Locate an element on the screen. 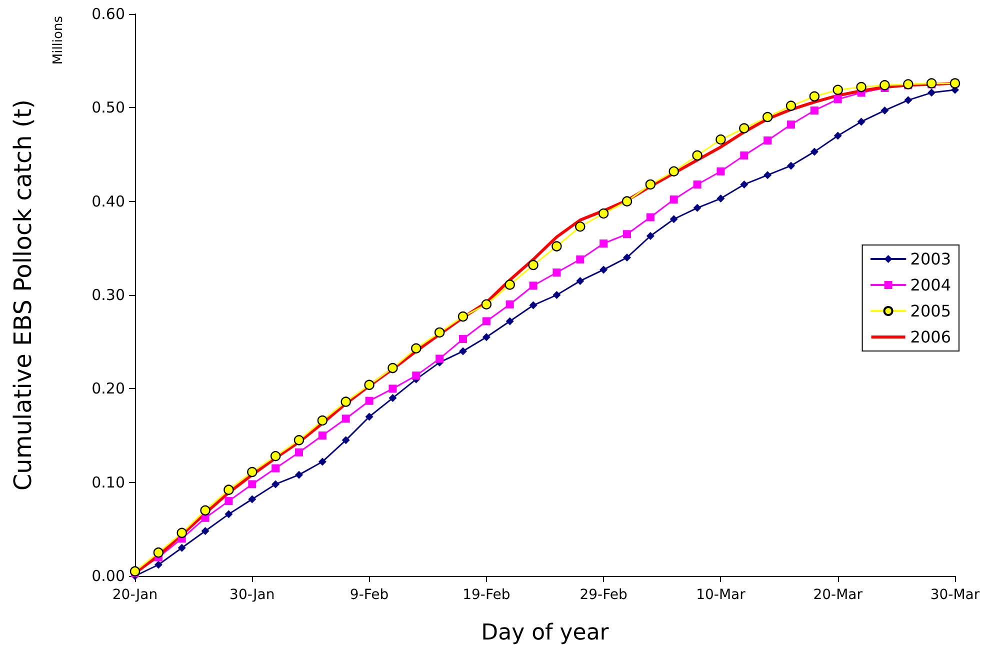 The image size is (987, 664). x-tick-label: 20-Mar is located at coordinates (838, 595).